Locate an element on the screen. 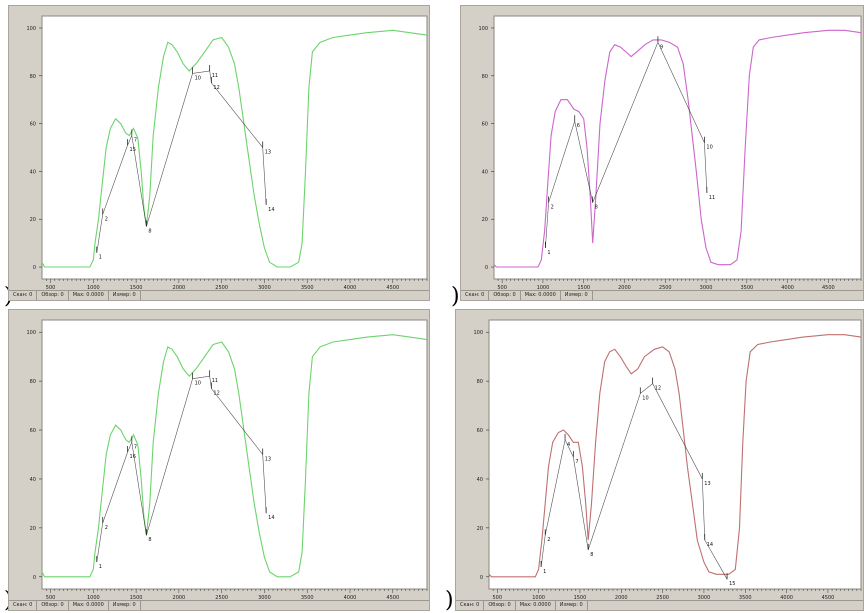 This screenshot has height=613, width=864. peak-label: 4 is located at coordinates (568, 445).